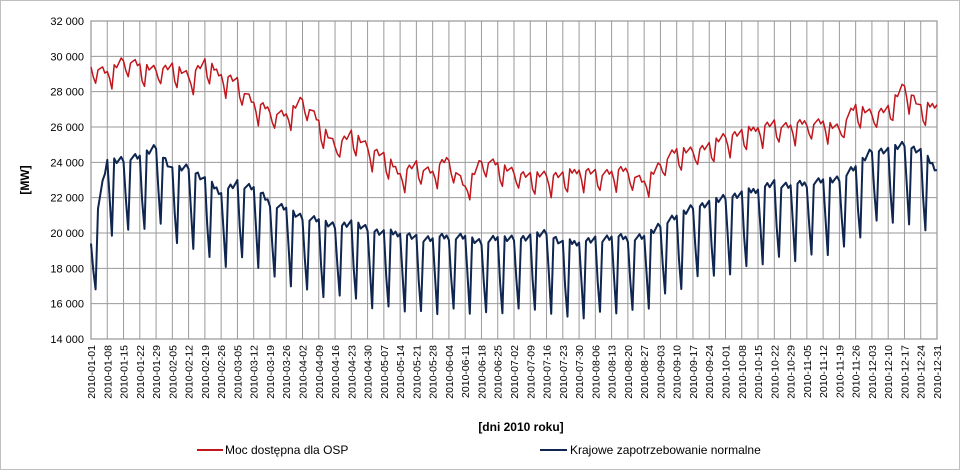 This screenshot has width=960, height=470. What do you see at coordinates (434, 372) in the screenshot?
I see `x-tick-label: 2010-05-28` at bounding box center [434, 372].